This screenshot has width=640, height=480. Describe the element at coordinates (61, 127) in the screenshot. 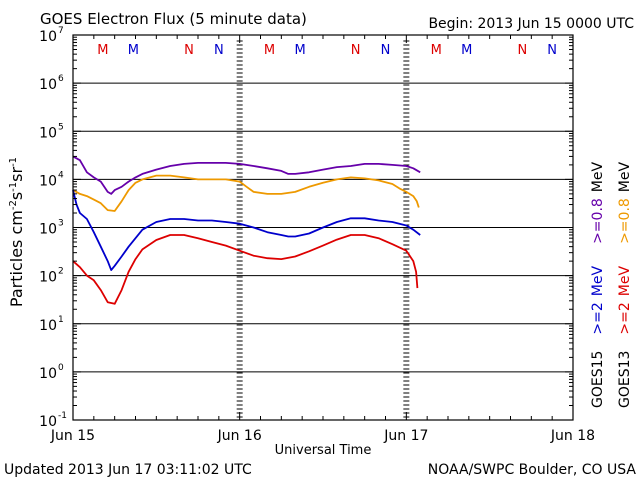

I see `y-tick-exponent: 5` at that location.